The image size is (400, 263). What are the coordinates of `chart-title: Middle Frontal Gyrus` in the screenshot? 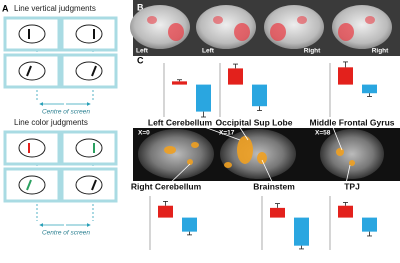 It's located at (351, 122).